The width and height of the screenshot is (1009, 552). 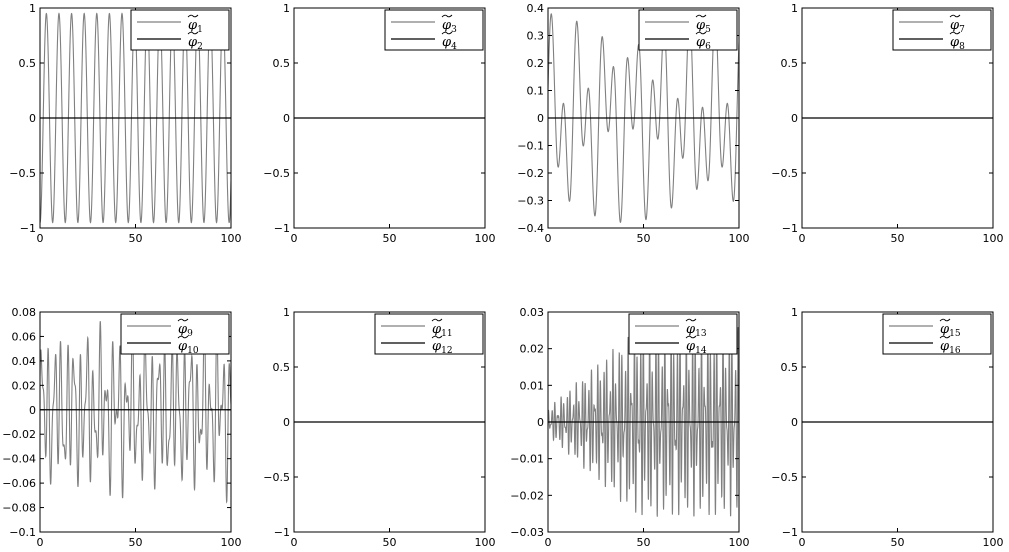 I want to click on legend-subscript: 4, so click(x=454, y=47).